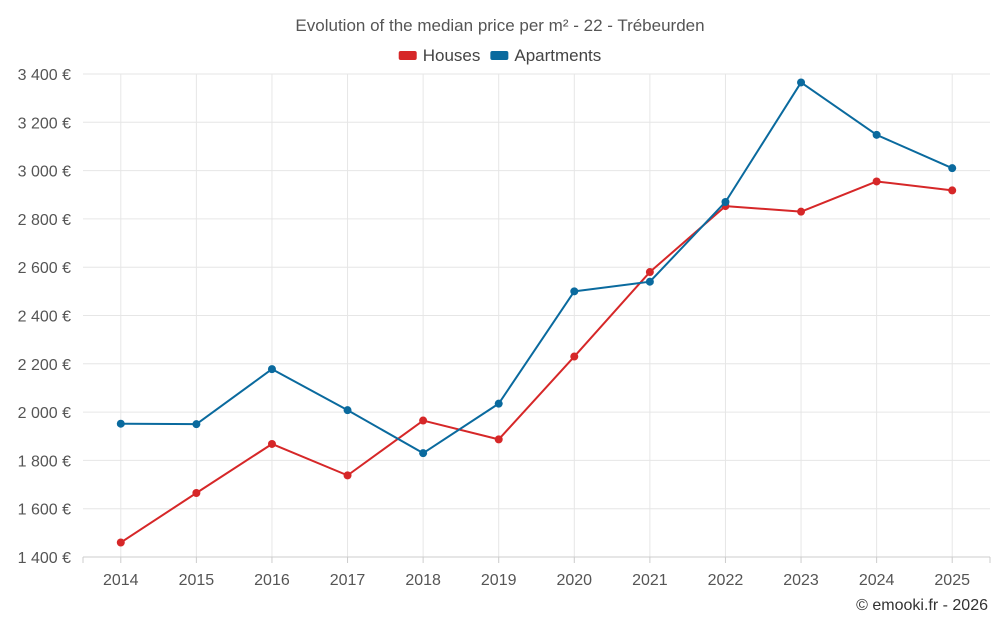 Image resolution: width=1000 pixels, height=625 pixels. What do you see at coordinates (44, 413) in the screenshot?
I see `y-tick-label: 2 000 €` at bounding box center [44, 413].